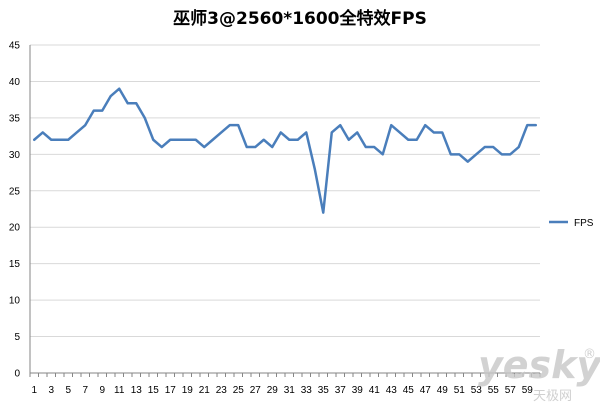 Image resolution: width=600 pixels, height=408 pixels. Describe the element at coordinates (17, 374) in the screenshot. I see `y-tick-label: 0` at that location.